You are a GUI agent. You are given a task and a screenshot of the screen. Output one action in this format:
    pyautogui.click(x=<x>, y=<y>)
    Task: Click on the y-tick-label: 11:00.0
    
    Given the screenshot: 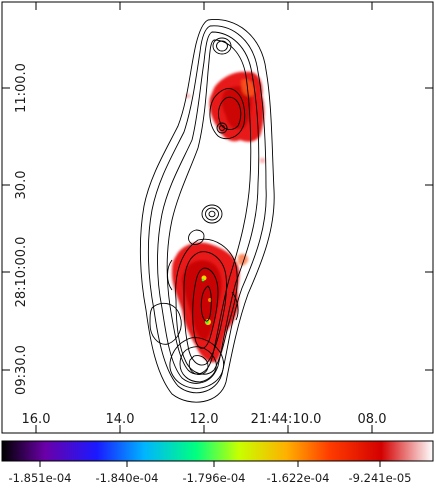 What is the action you would take?
    pyautogui.click(x=21, y=88)
    